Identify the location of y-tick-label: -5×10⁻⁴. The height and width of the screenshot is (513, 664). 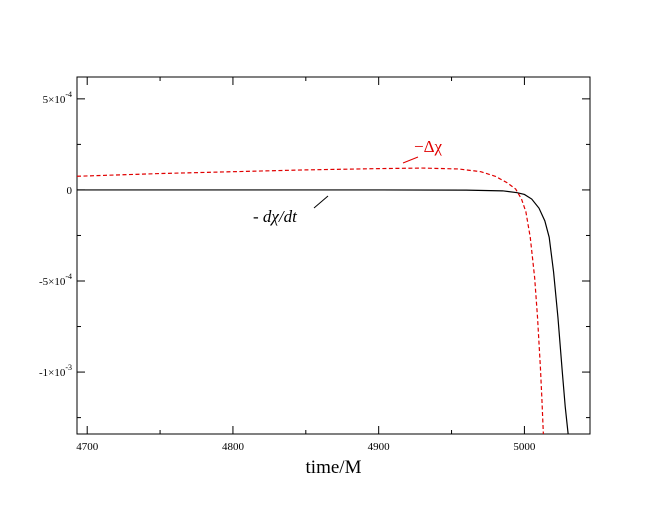
(55, 280).